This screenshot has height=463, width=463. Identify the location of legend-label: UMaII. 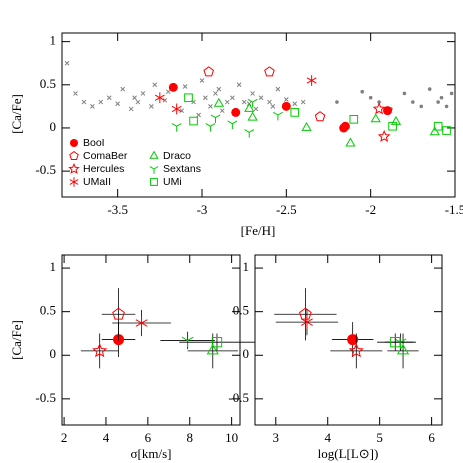
(97, 182).